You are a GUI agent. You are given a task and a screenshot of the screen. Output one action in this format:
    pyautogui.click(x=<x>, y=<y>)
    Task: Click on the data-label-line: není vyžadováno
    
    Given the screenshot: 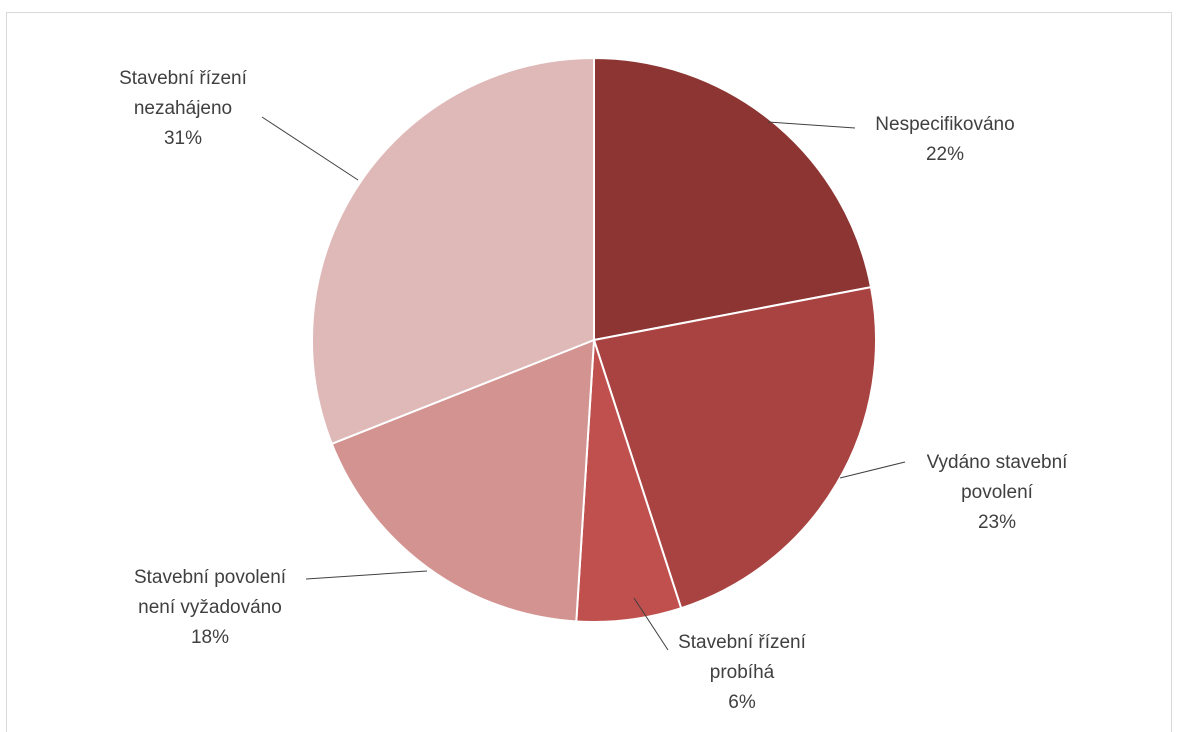 What is the action you would take?
    pyautogui.click(x=210, y=607)
    